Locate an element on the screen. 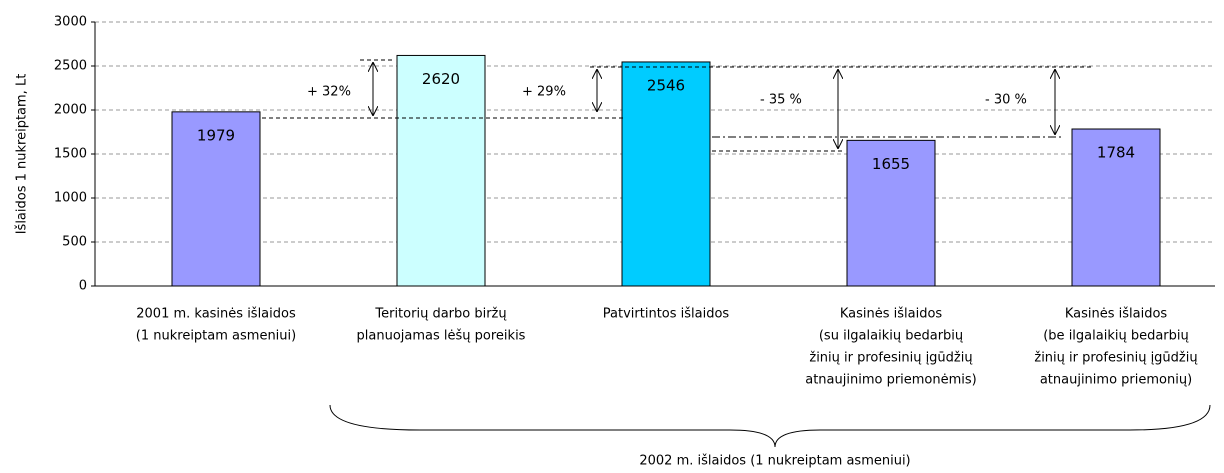 This screenshot has width=1224, height=473. x-tick-label: (su ilgalaikių bedarbių is located at coordinates (891, 336).